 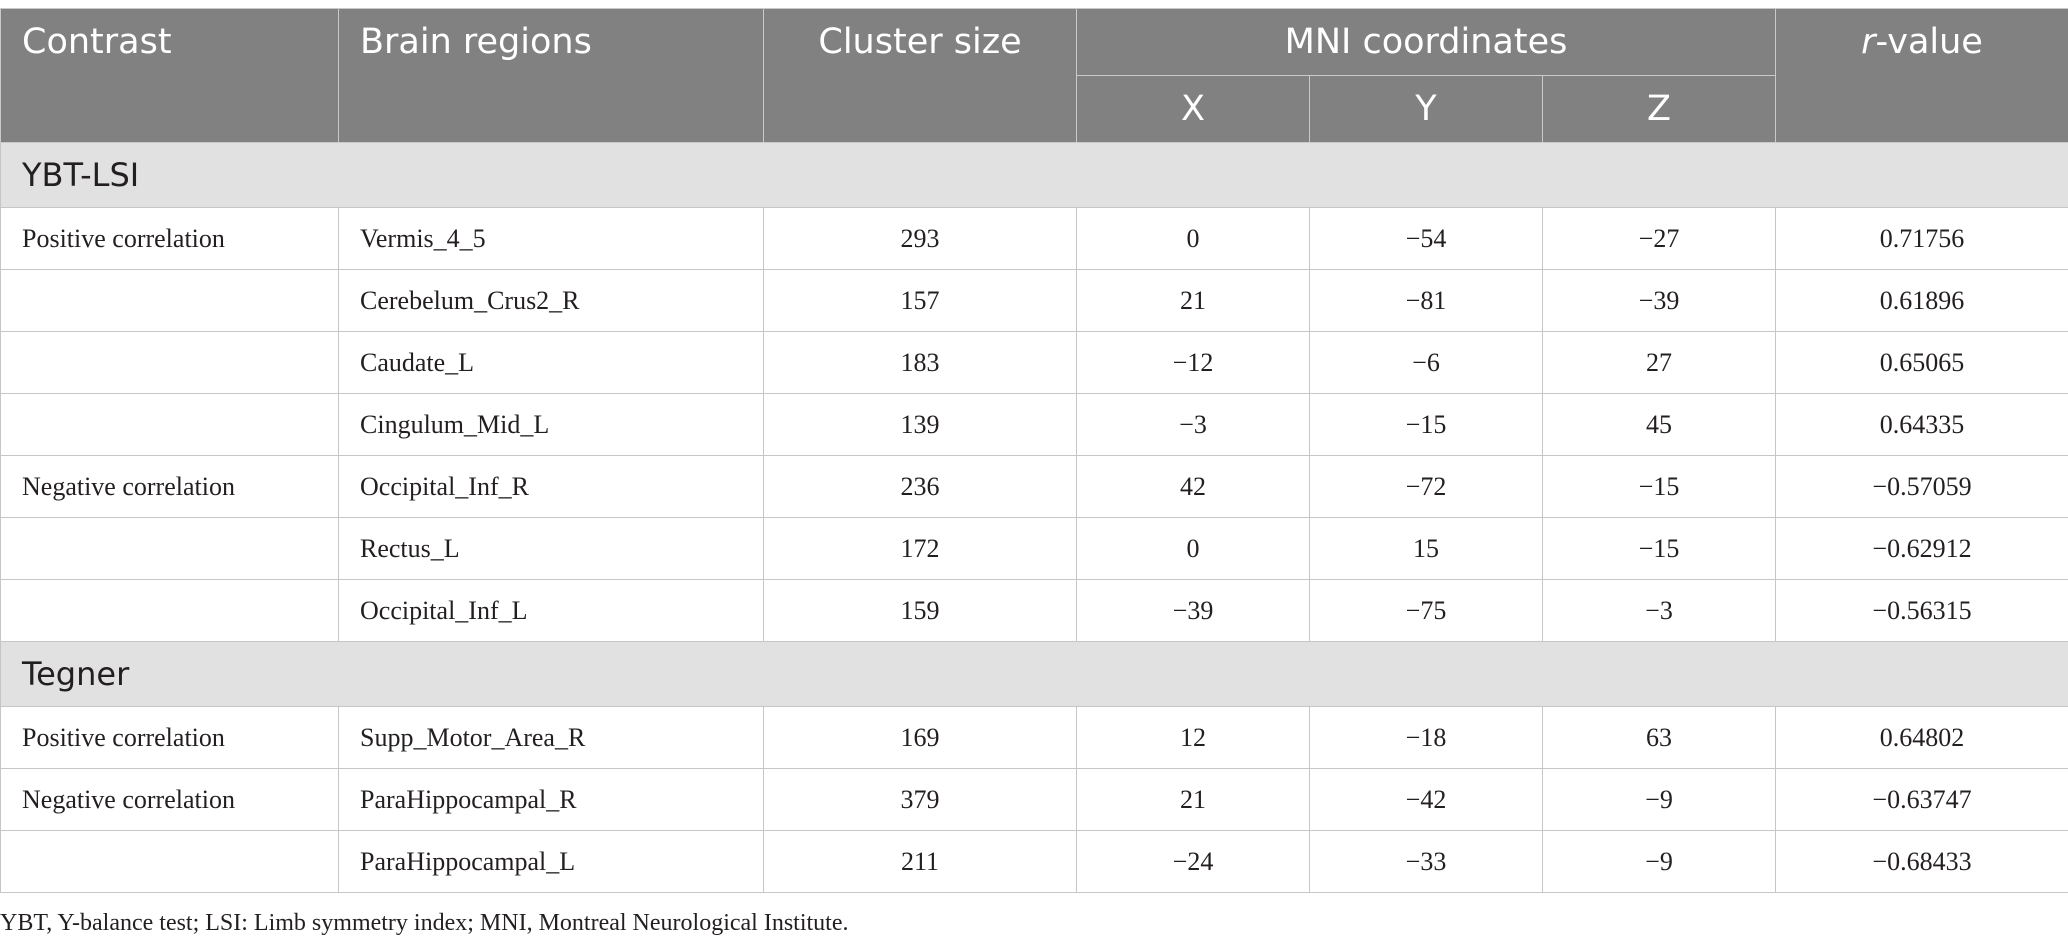 What do you see at coordinates (551, 548) in the screenshot?
I see `brain-region-cell: Rectus_L` at bounding box center [551, 548].